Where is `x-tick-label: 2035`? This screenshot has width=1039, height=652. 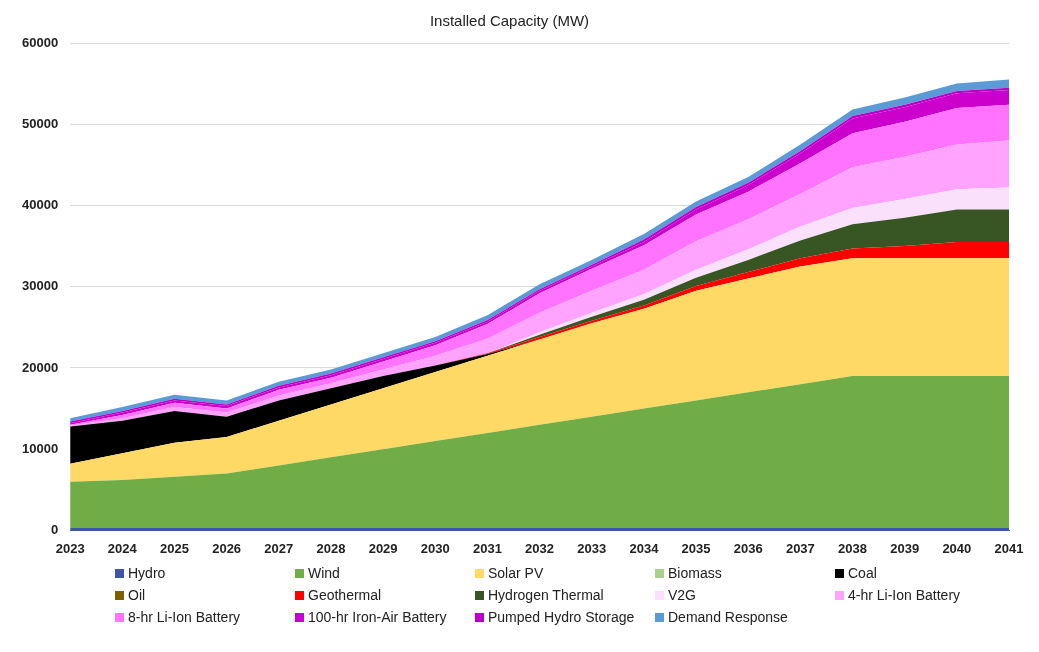 x-tick-label: 2035 is located at coordinates (696, 548).